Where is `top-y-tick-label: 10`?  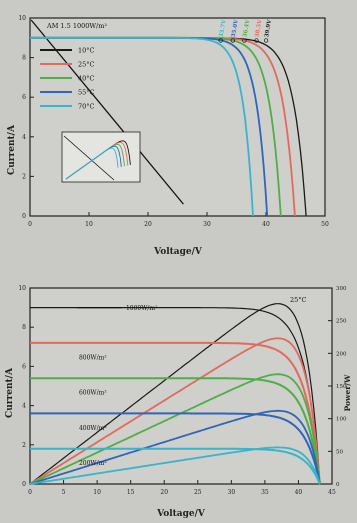 top-y-tick-label: 10 is located at coordinates (22, 18).